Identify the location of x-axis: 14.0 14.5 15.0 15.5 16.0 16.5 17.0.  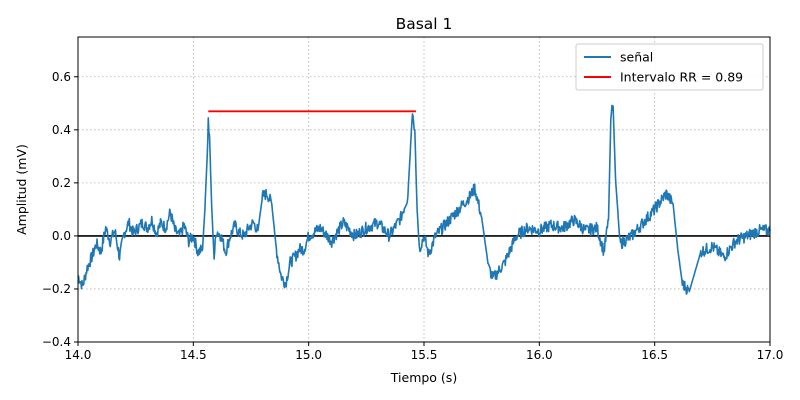
(424, 352).